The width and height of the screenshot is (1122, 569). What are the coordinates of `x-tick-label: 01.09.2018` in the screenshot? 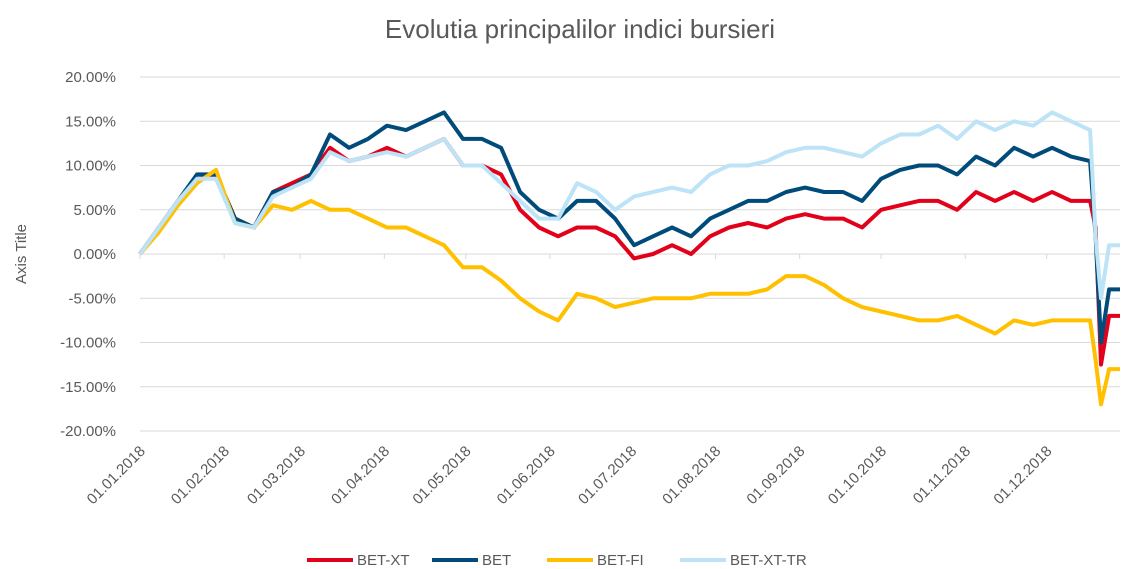 It's located at (775, 475).